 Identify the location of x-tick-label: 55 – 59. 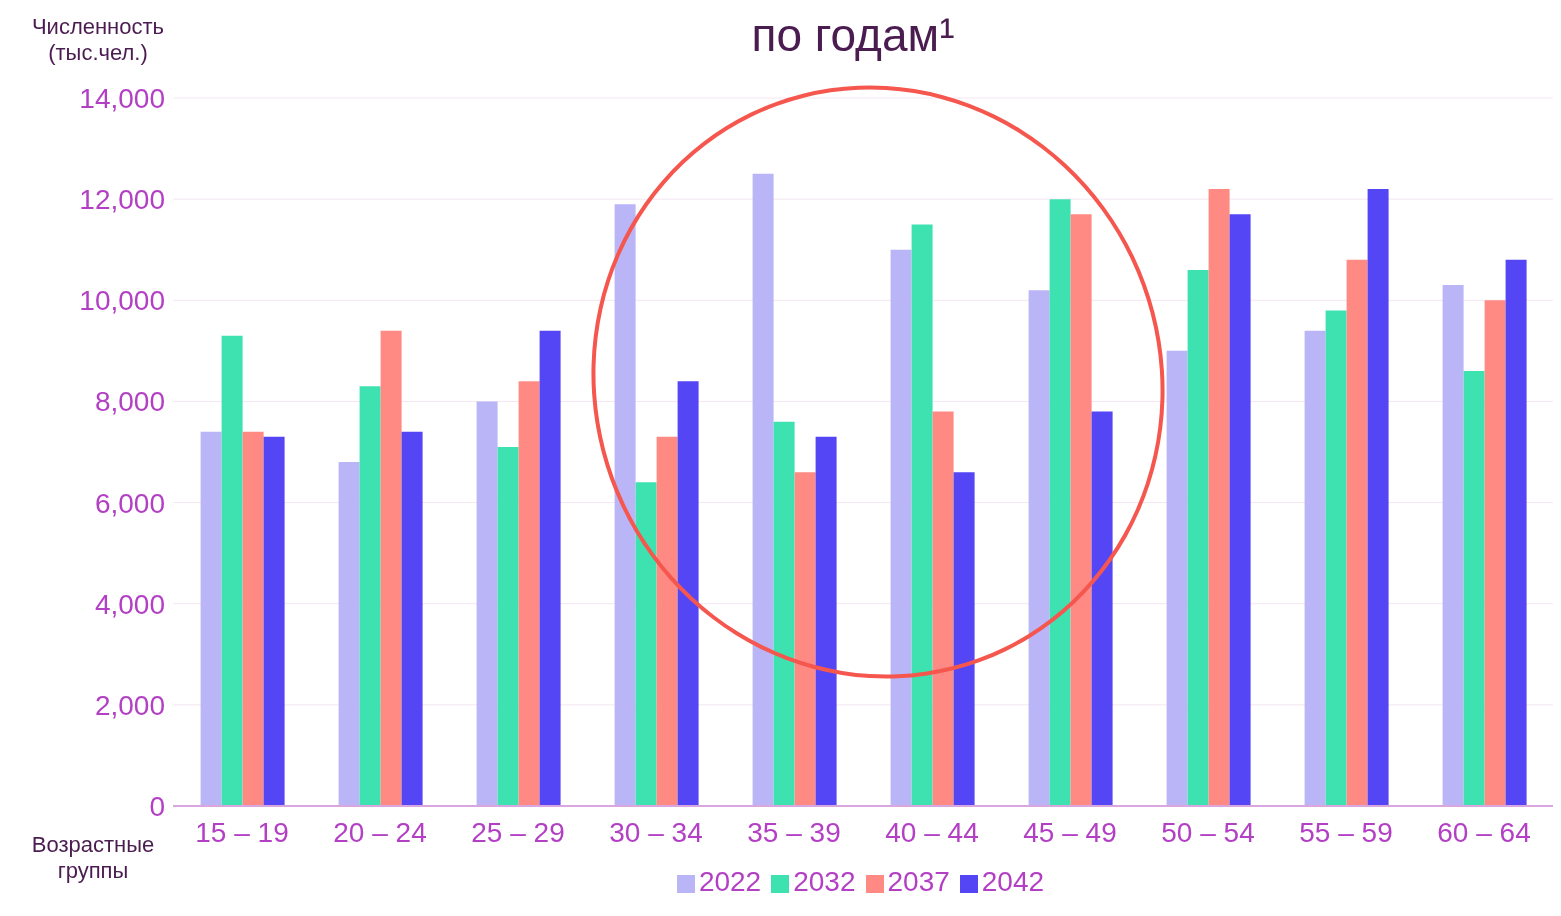
(1346, 832).